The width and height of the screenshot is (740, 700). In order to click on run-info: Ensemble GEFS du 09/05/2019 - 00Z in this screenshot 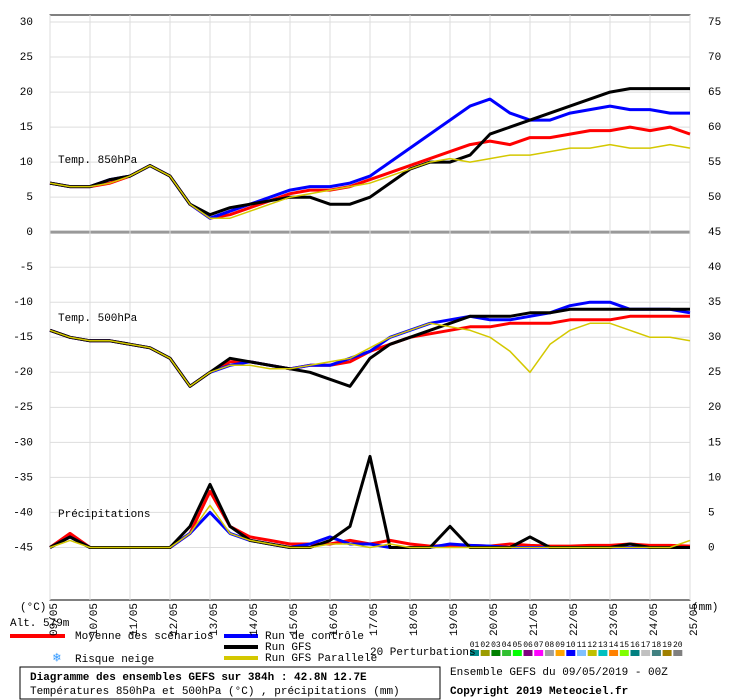, I will do `click(559, 673)`.